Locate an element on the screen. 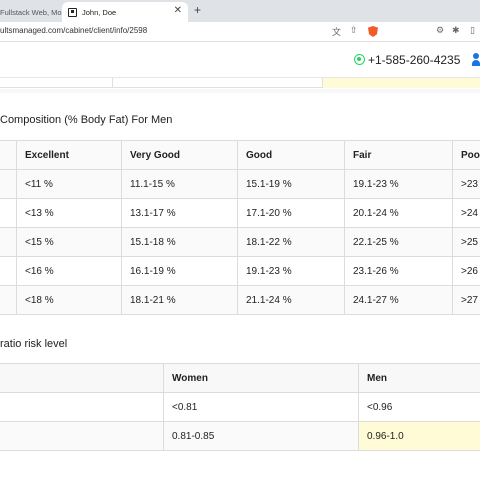 The image size is (480, 480). table-row: <16 % 16.1-19 % 19.1-23 % 23.1-26 % >26 is located at coordinates (240, 271).